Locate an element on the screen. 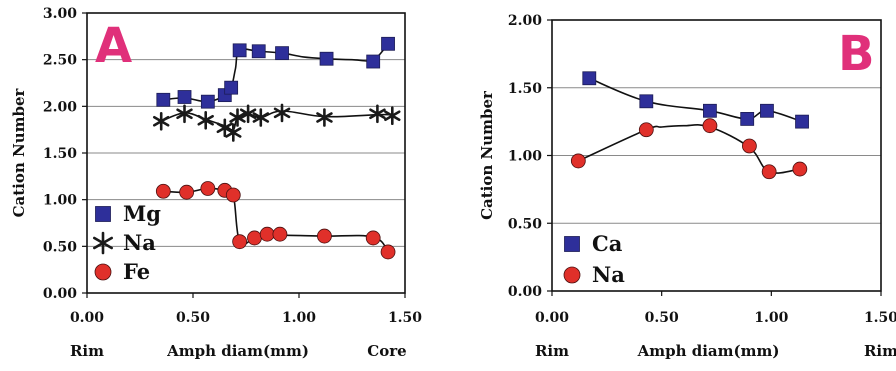 The width and height of the screenshot is (896, 371). legend-label-ca: Ca is located at coordinates (607, 243).